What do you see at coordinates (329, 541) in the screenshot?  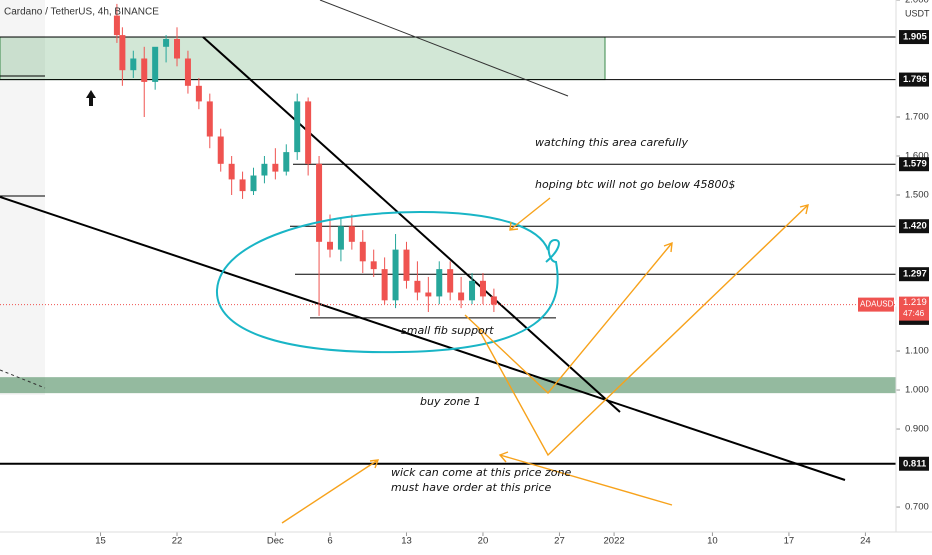 I see `x-tick-label: 6` at bounding box center [329, 541].